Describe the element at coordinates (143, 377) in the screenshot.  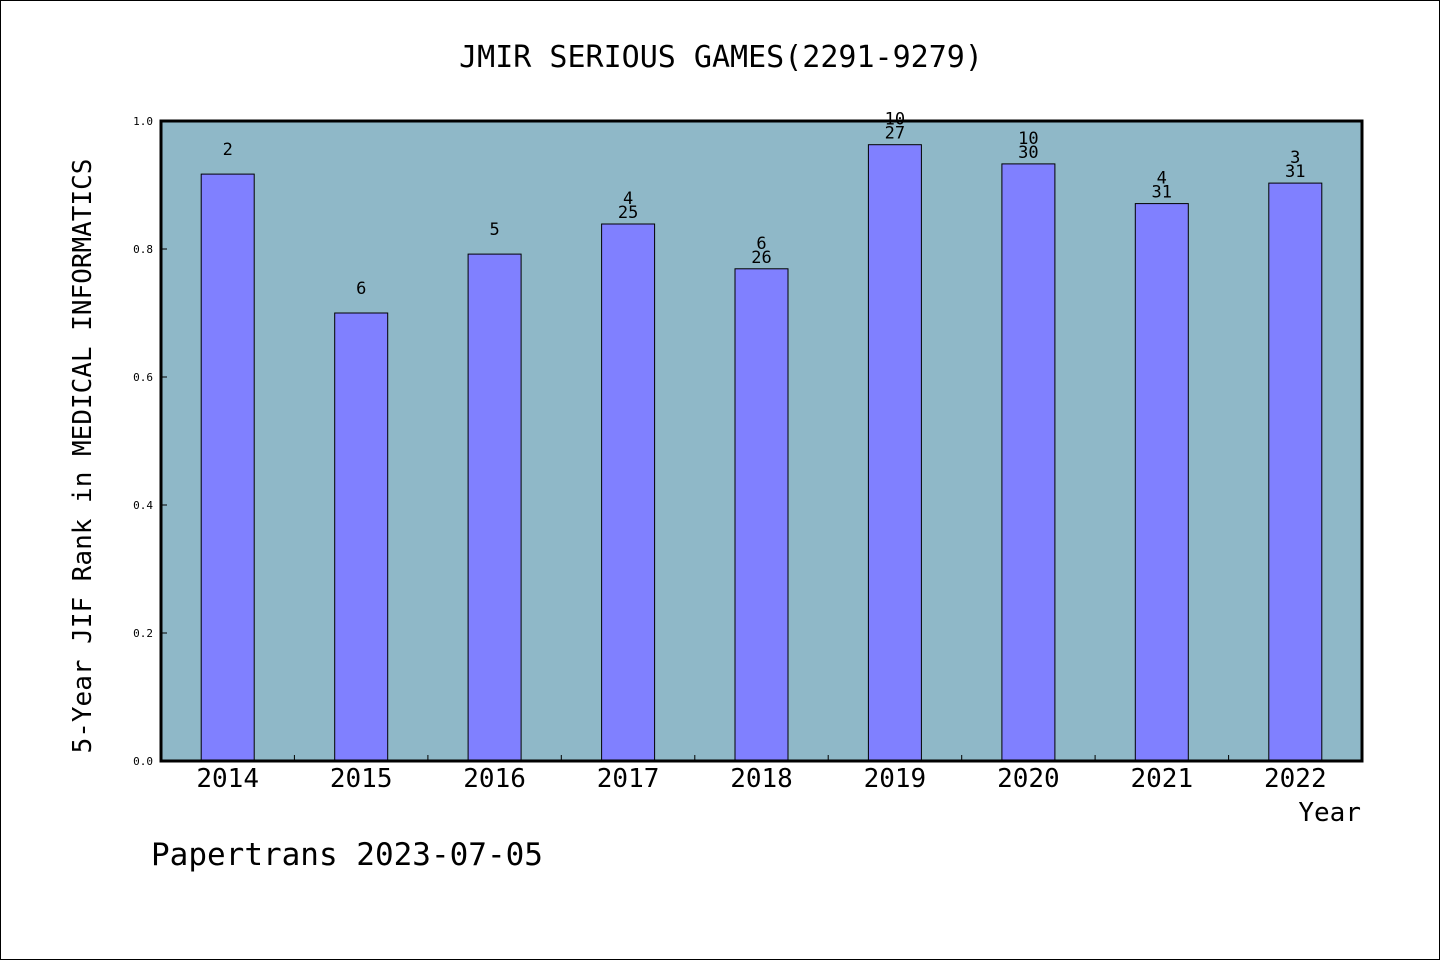
I see `y-tick-label-0.6: 0.6` at that location.